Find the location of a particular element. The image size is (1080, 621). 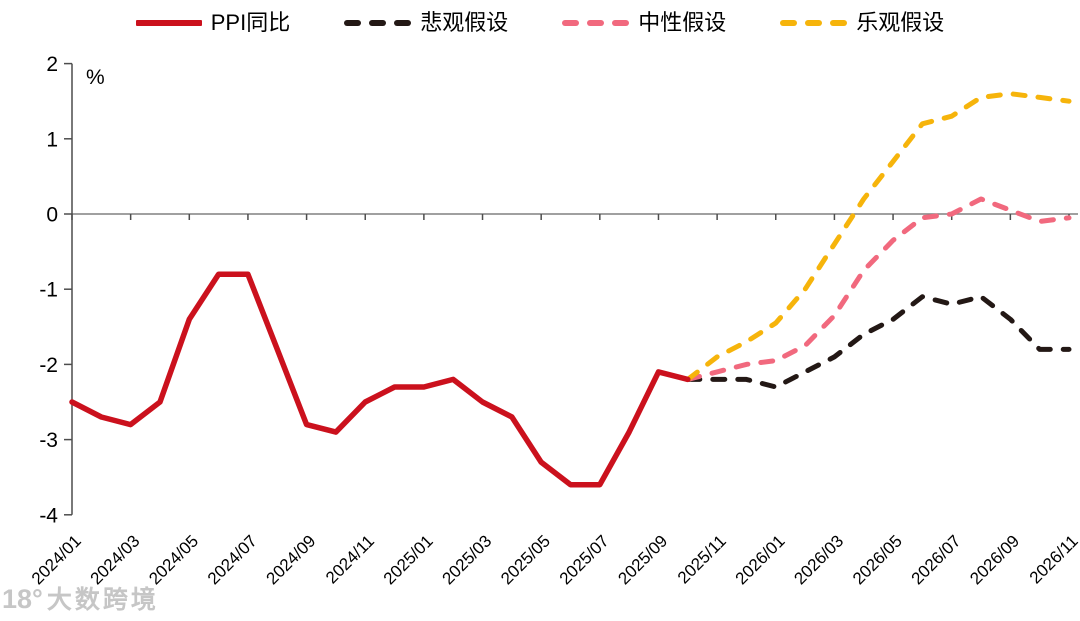

x-tick-label: 2025/07 is located at coordinates (584, 559).